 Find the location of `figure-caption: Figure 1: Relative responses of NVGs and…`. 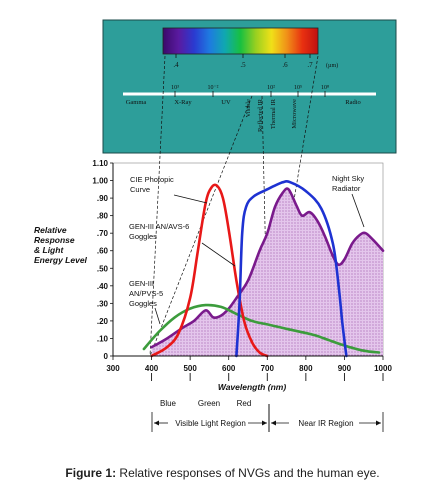

figure-caption: Figure 1: Relative responses of NVGs and… is located at coordinates (222, 473).